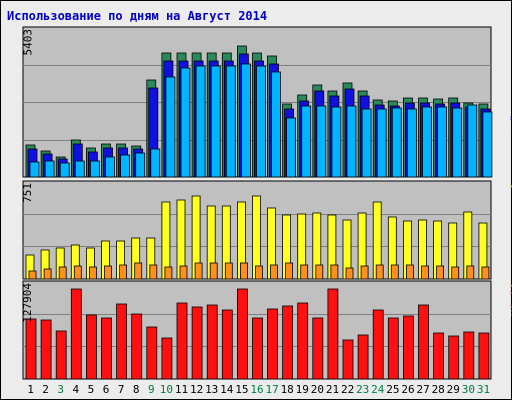 The image size is (512, 400). I want to click on bar-сайтов-26, so click(409, 272).